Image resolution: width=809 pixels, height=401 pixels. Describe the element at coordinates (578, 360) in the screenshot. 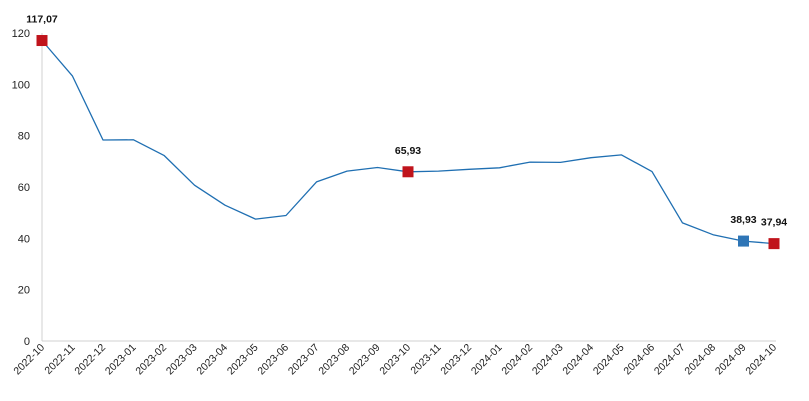

I see `x-tick-label: 2024-04` at that location.